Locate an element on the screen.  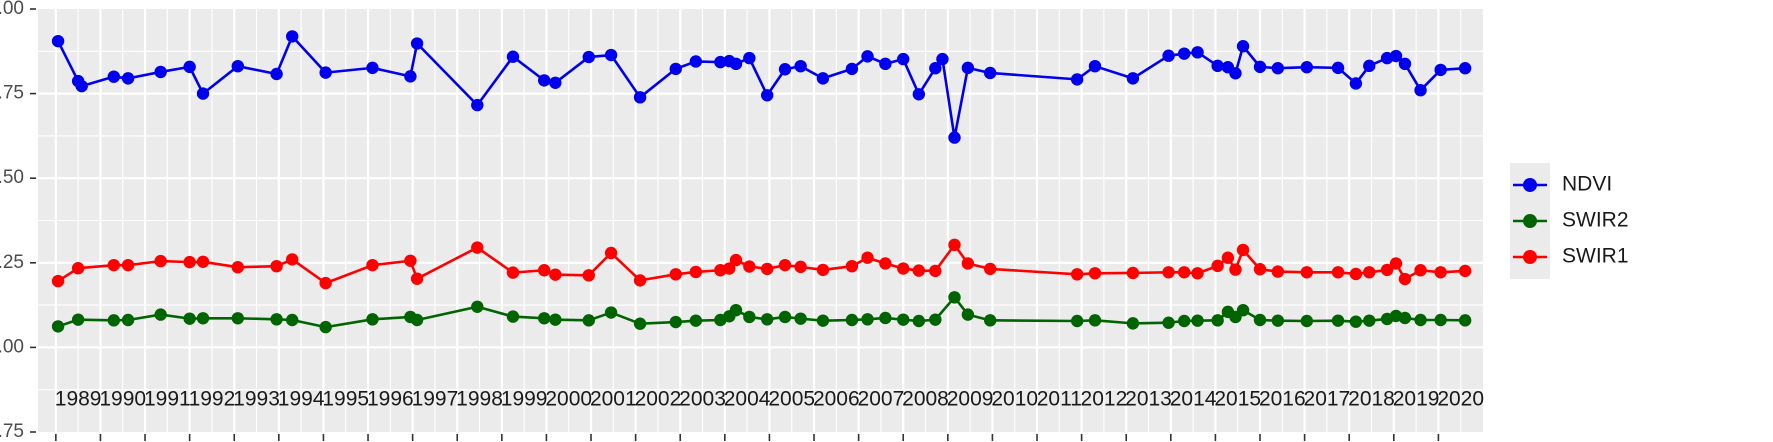
x-axis-tick-label: 2005 is located at coordinates (791, 399).